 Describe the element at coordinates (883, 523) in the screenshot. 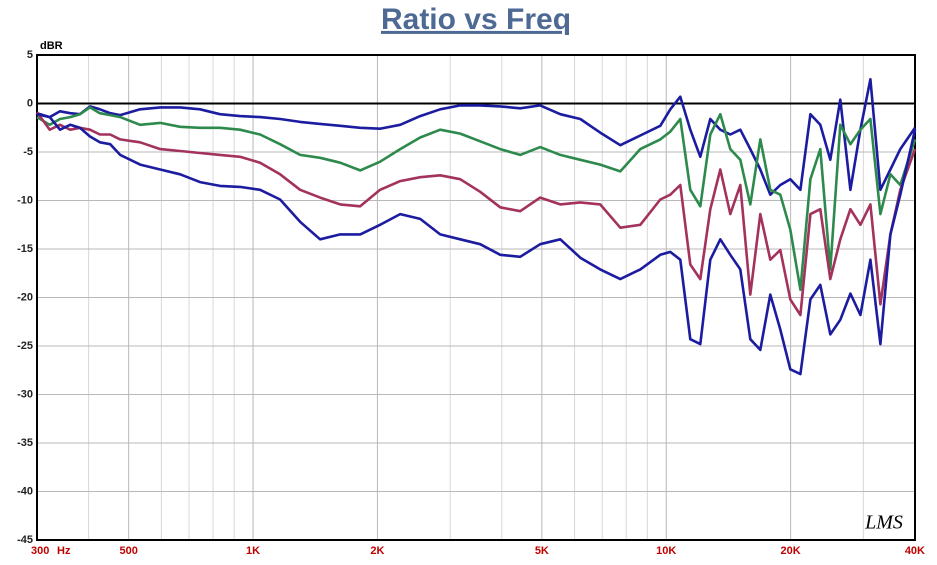

I see `watermark: LMS` at that location.